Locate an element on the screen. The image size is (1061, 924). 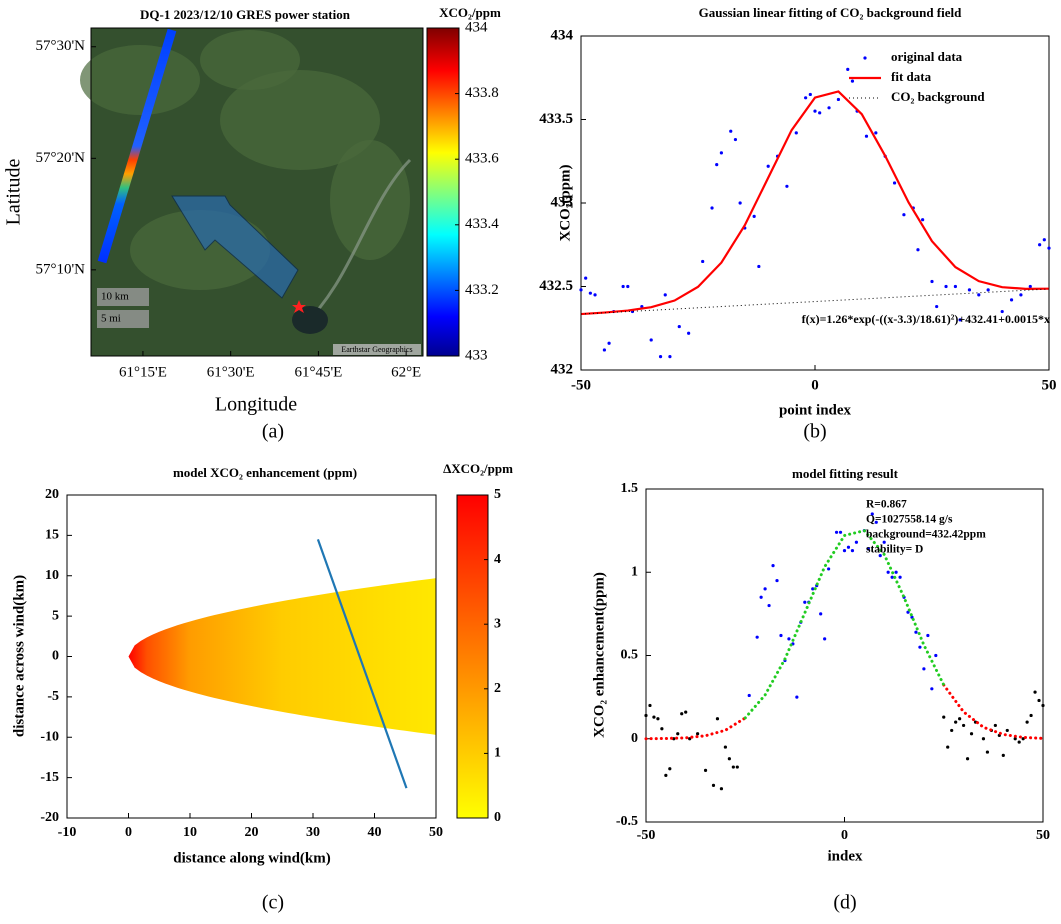
x-tick-label: 10 is located at coordinates (190, 832).